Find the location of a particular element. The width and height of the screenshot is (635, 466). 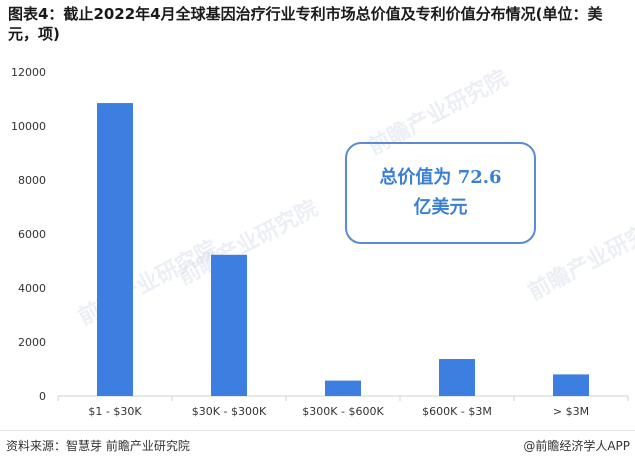

footer-divider is located at coordinates (317, 430).